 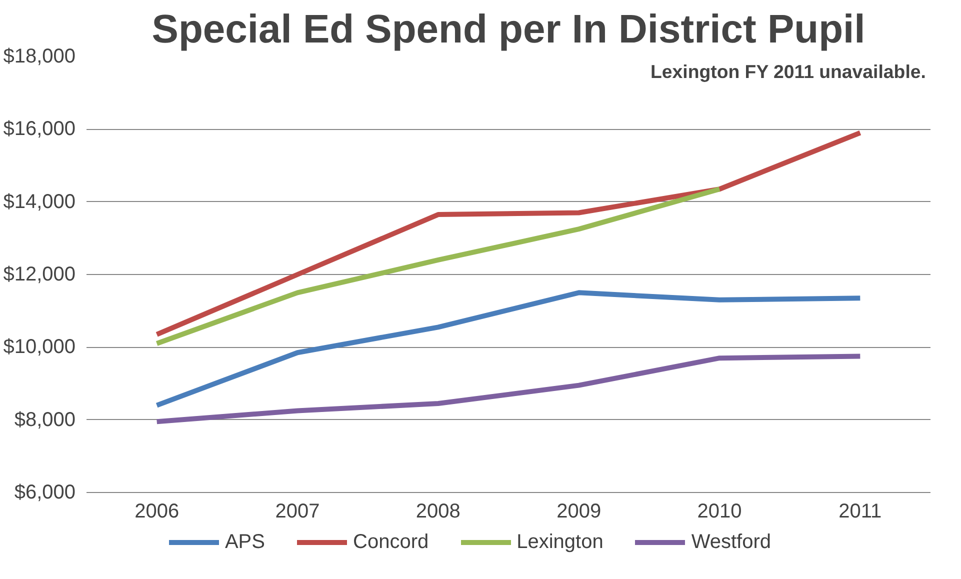 What do you see at coordinates (509, 30) in the screenshot?
I see `chart-title: Special Ed Spend per In District Pupil` at bounding box center [509, 30].